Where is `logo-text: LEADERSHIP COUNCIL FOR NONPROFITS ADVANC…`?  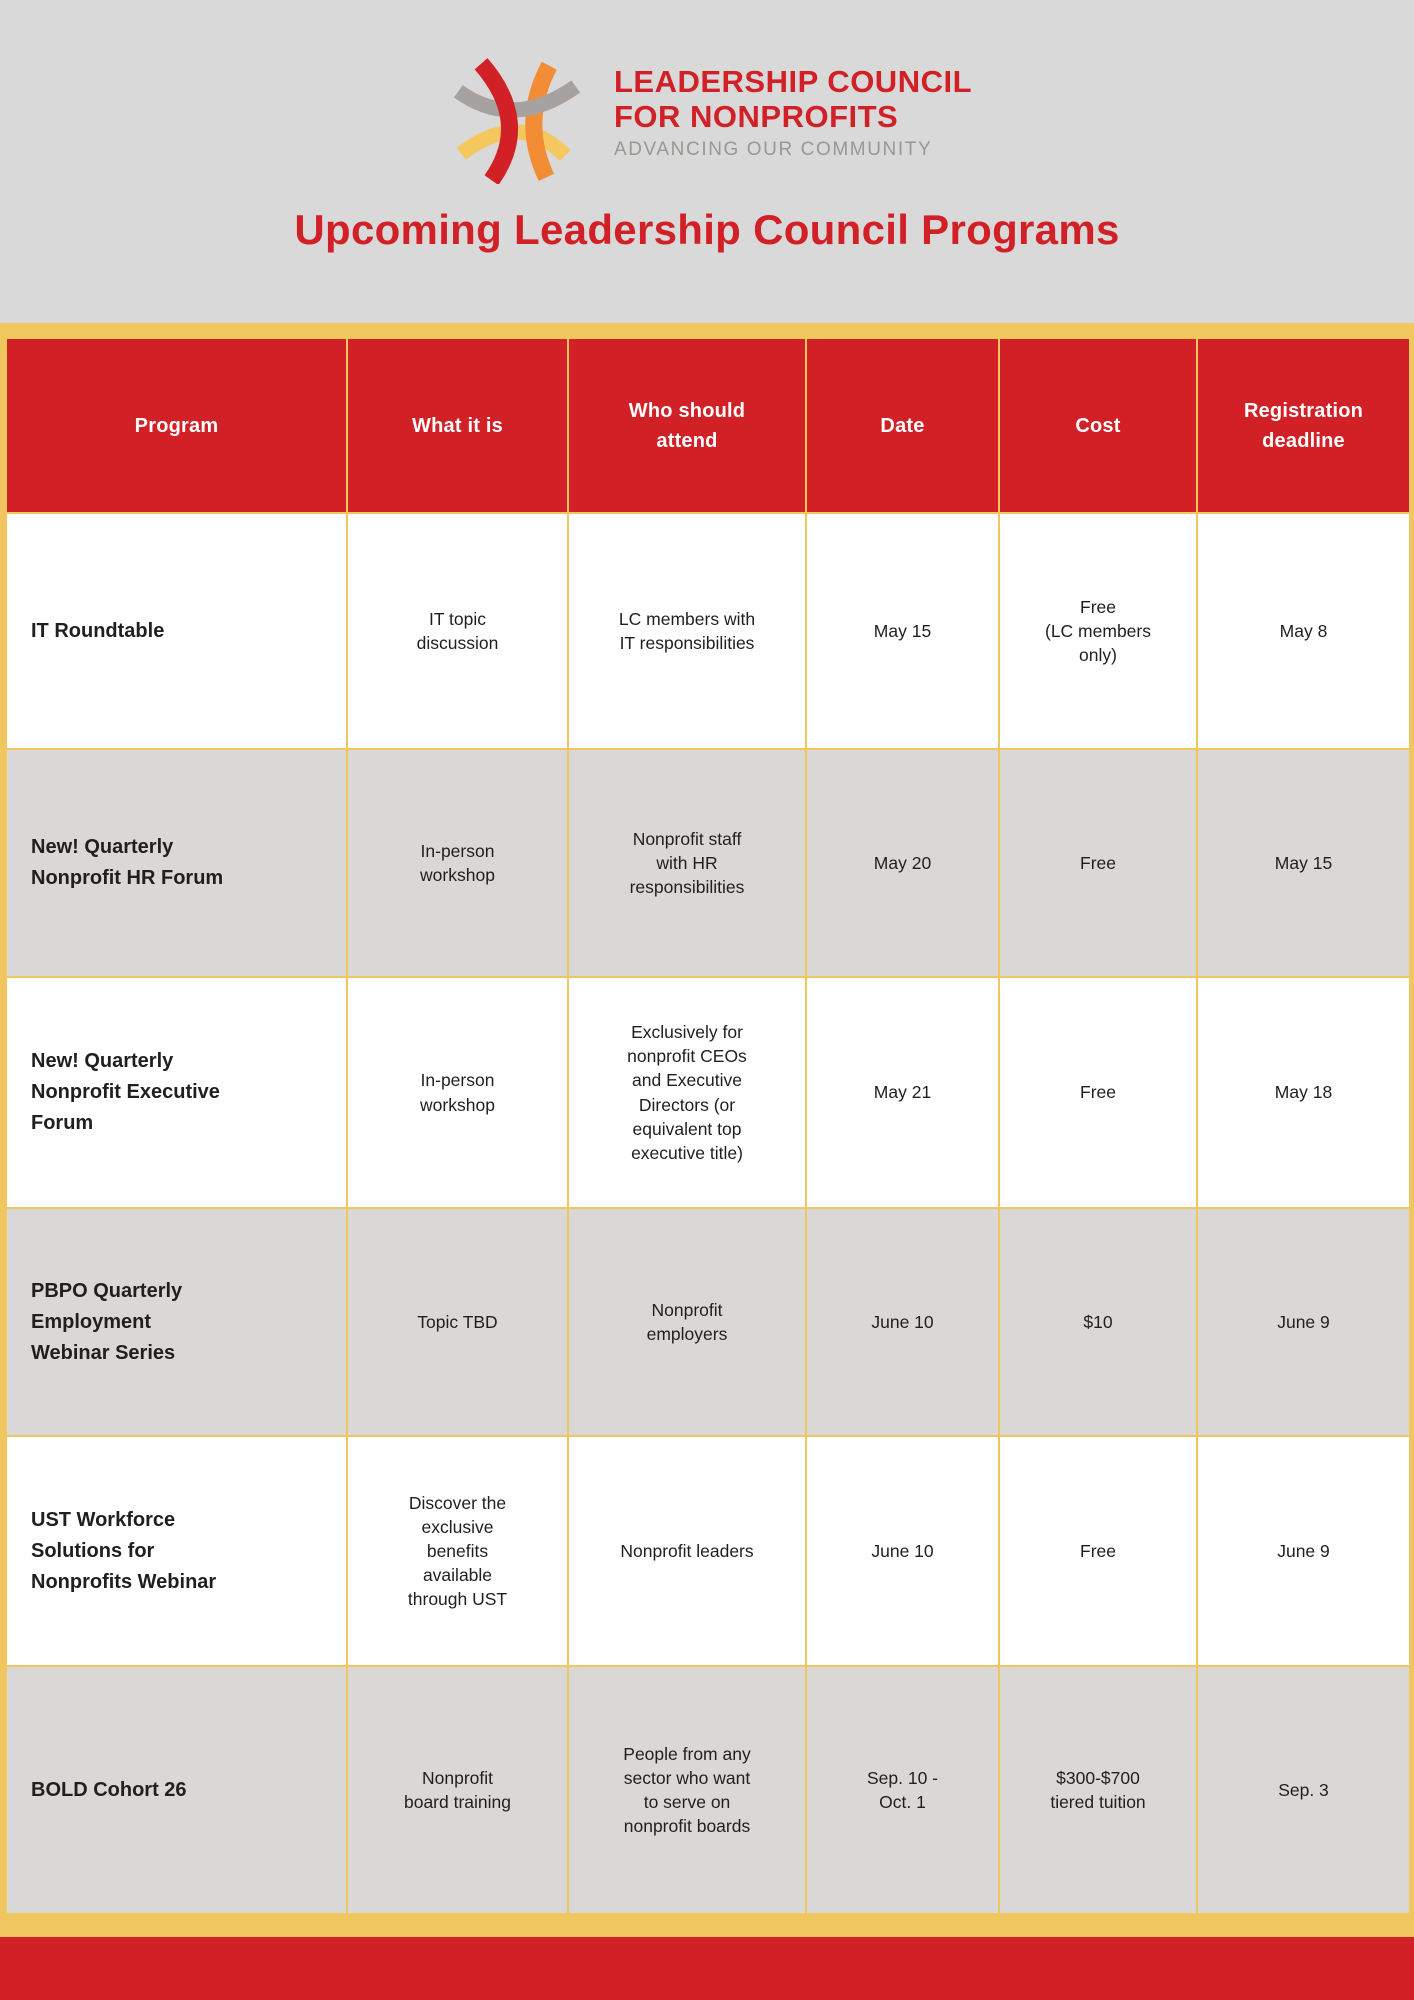
logo-text: LEADERSHIP COUNCIL FOR NONPROFITS ADVANC… is located at coordinates (793, 112).